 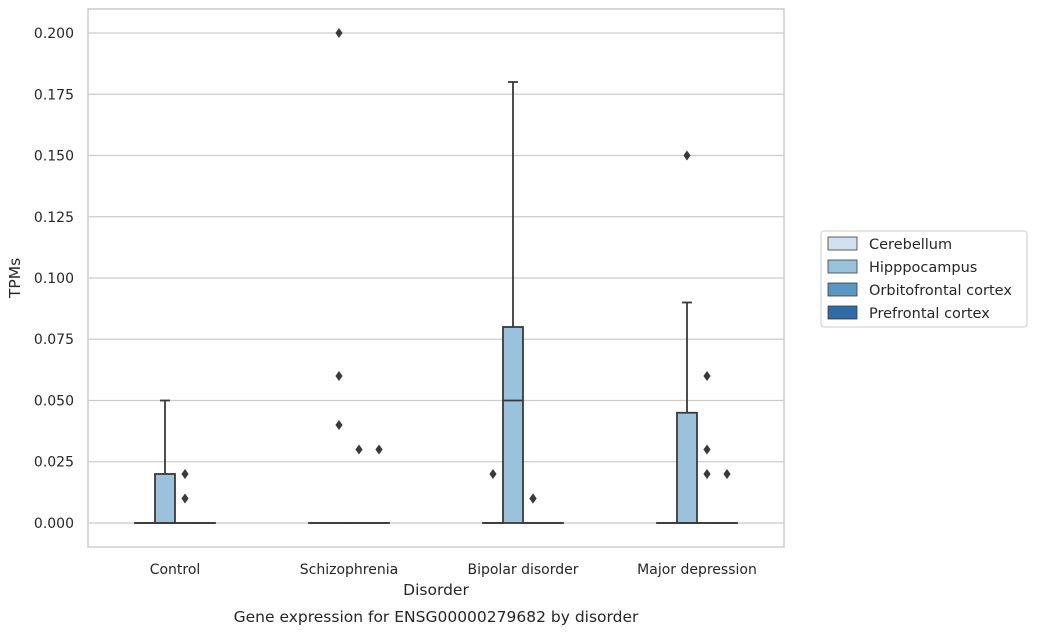 I want to click on x-tick-label: Major depression, so click(x=697, y=570).